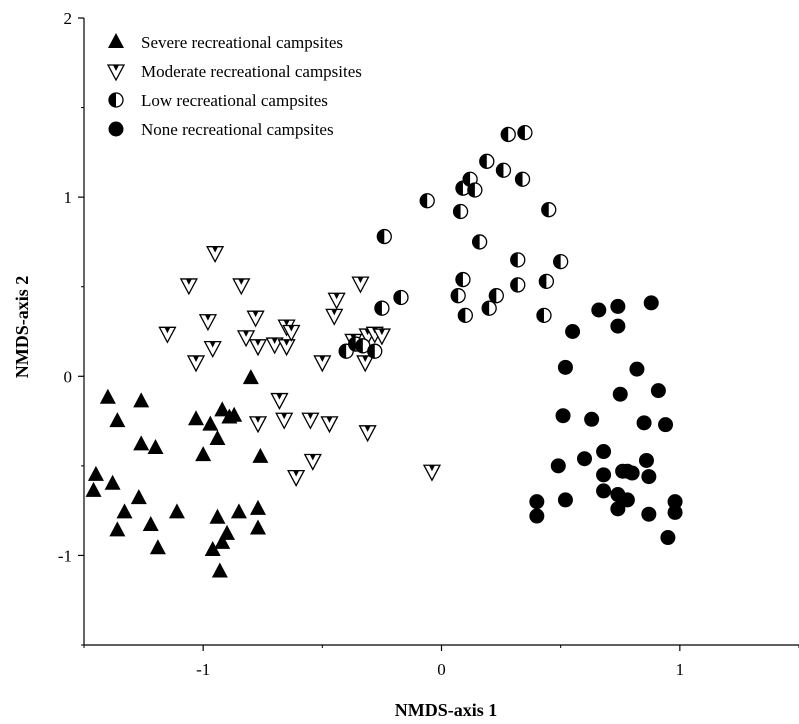 The width and height of the screenshot is (799, 724). Describe the element at coordinates (116, 40) in the screenshot. I see `legend-marker-severe-campsite` at that location.